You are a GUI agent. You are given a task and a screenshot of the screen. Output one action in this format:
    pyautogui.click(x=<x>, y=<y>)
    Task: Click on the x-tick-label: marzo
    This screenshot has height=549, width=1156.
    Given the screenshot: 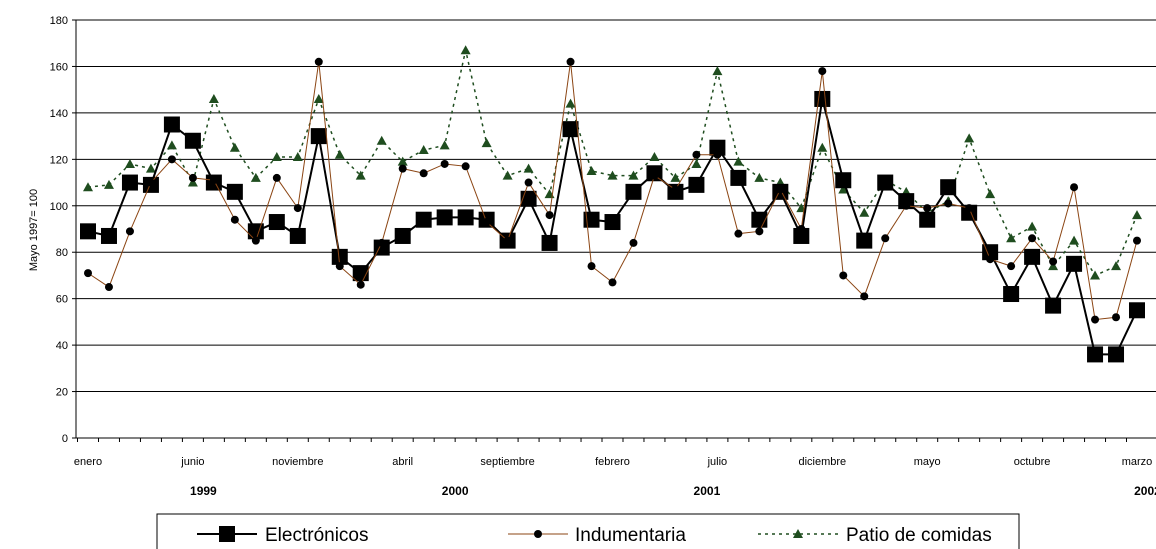 What is the action you would take?
    pyautogui.click(x=1137, y=462)
    